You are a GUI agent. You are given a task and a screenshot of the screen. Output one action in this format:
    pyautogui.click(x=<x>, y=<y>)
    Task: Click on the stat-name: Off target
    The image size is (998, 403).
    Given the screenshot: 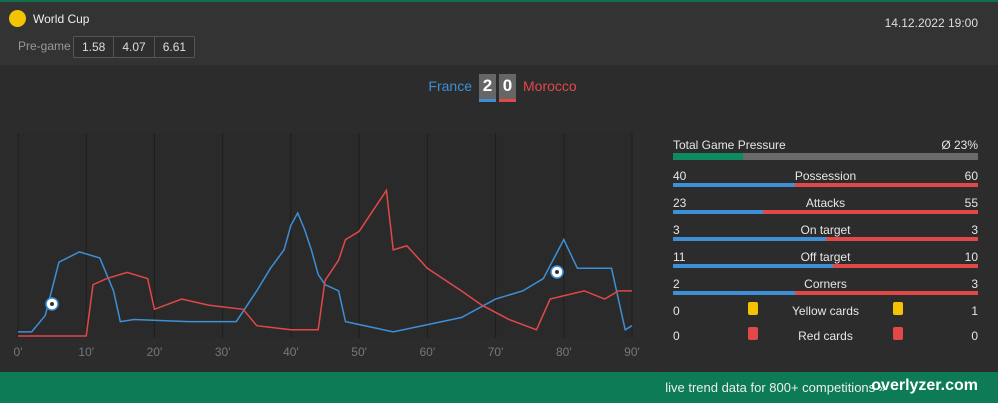 What is the action you would take?
    pyautogui.click(x=825, y=257)
    